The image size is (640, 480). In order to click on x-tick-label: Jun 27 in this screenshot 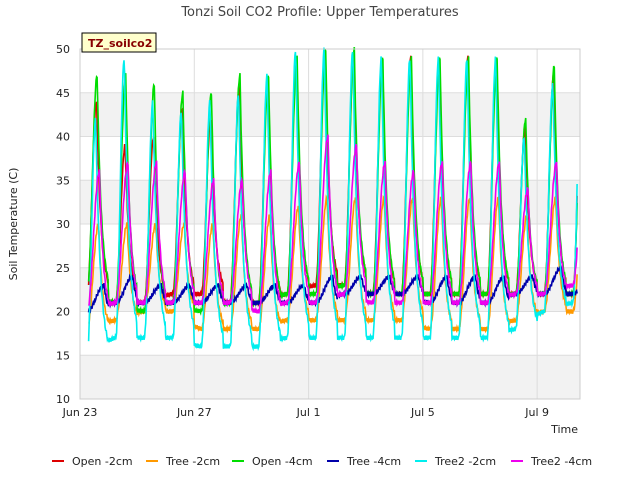, I will do `click(194, 412)`.